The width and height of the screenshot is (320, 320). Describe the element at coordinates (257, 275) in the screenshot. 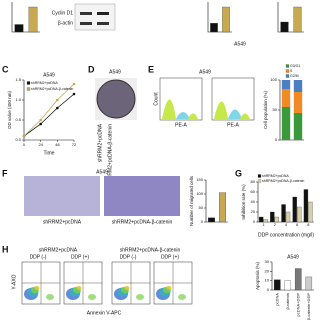

I see `y-axis-label: Apoptosis (%)` at that location.